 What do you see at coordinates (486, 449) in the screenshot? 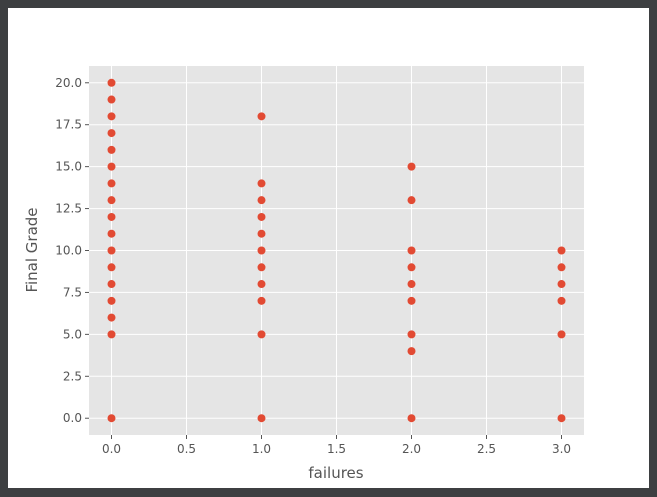
I see `x-tick-label: 2.5` at bounding box center [486, 449].